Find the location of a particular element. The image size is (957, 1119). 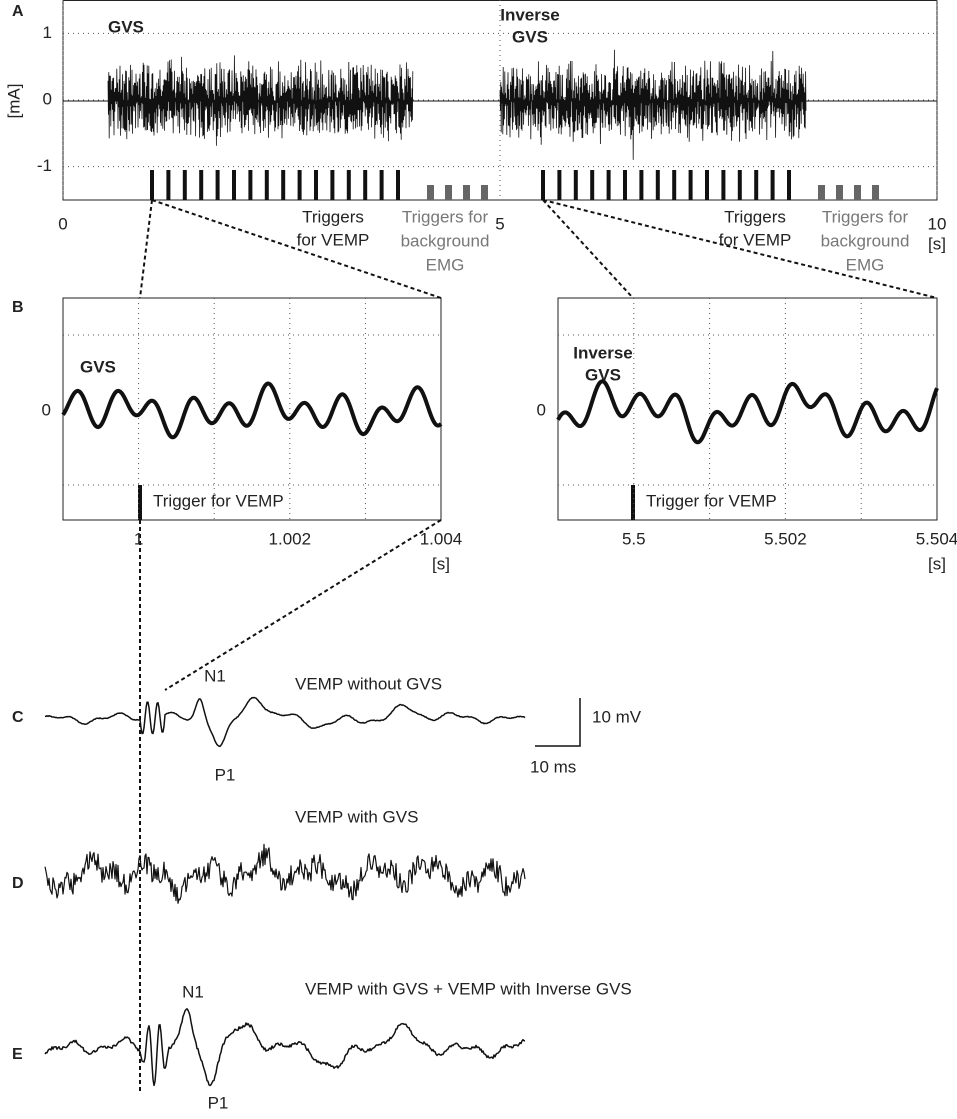

x-tick-label: 5 is located at coordinates (499, 223).